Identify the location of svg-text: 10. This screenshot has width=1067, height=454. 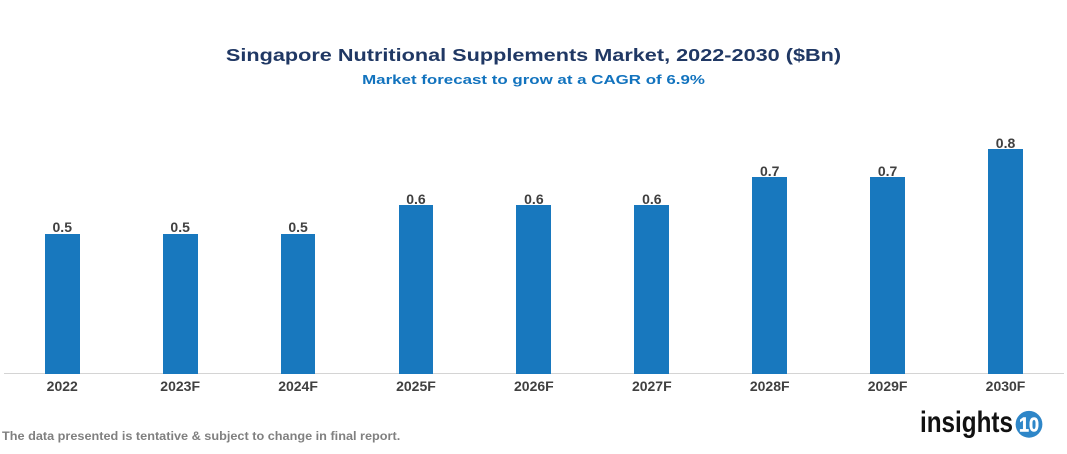
(1029, 426).